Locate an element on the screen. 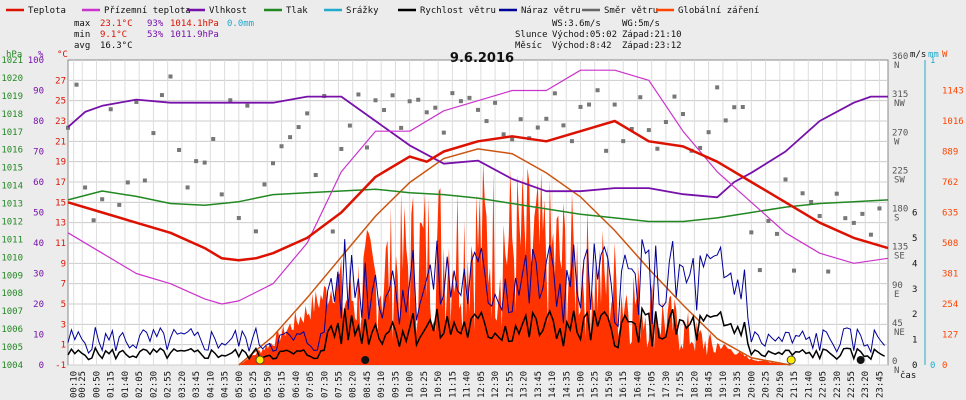 This screenshot has width=966, height=400. legend-label: Přízemní teplota is located at coordinates (147, 11).